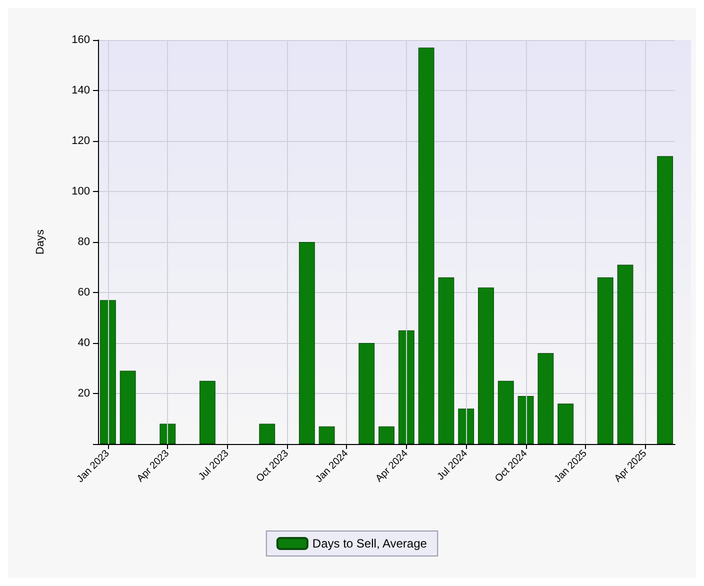  What do you see at coordinates (84, 394) in the screenshot?
I see `y-tick-label: 20` at bounding box center [84, 394].